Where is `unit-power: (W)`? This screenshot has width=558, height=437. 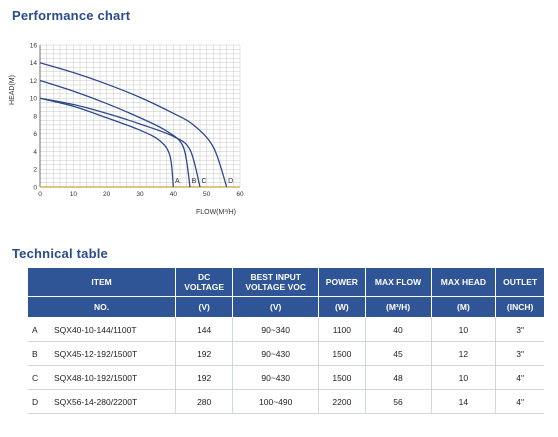
unit-power: (W) is located at coordinates (342, 307).